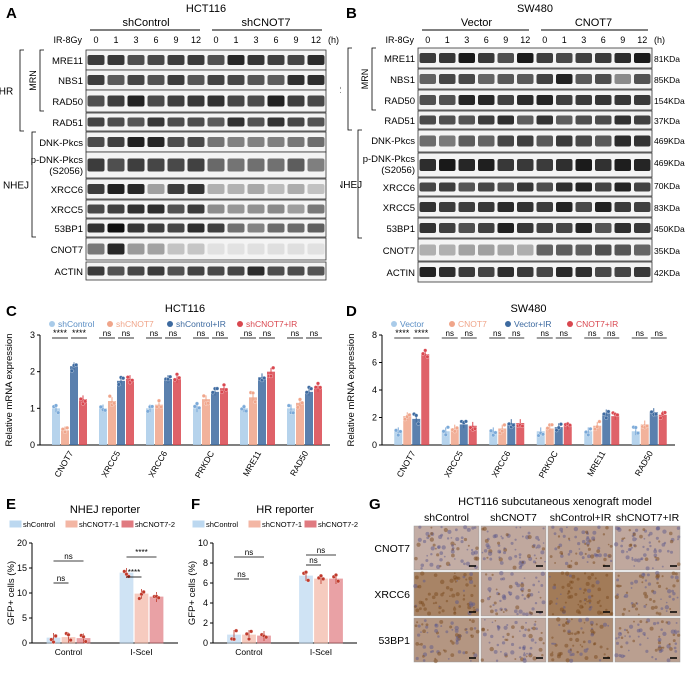 This screenshot has height=678, width=685. I want to click on y-tick-label: 4, so click(205, 603).